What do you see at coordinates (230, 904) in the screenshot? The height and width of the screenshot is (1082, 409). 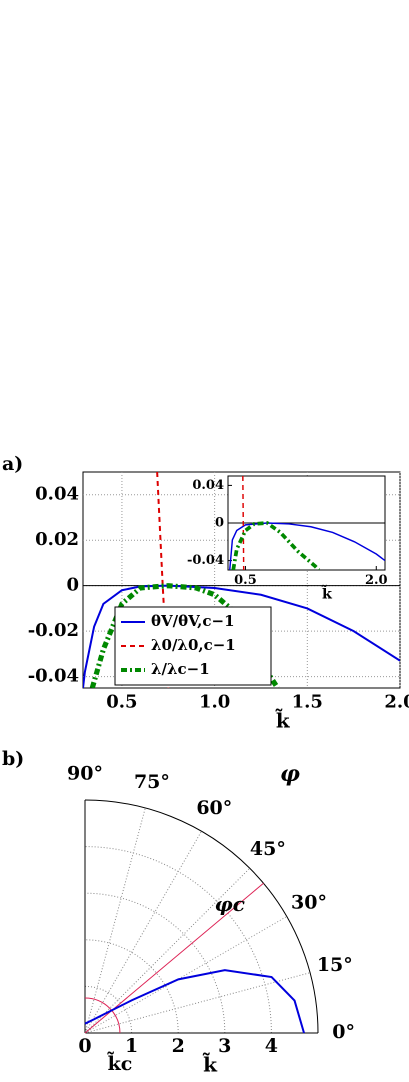 I see `critical-angle-label: φc` at bounding box center [230, 904].